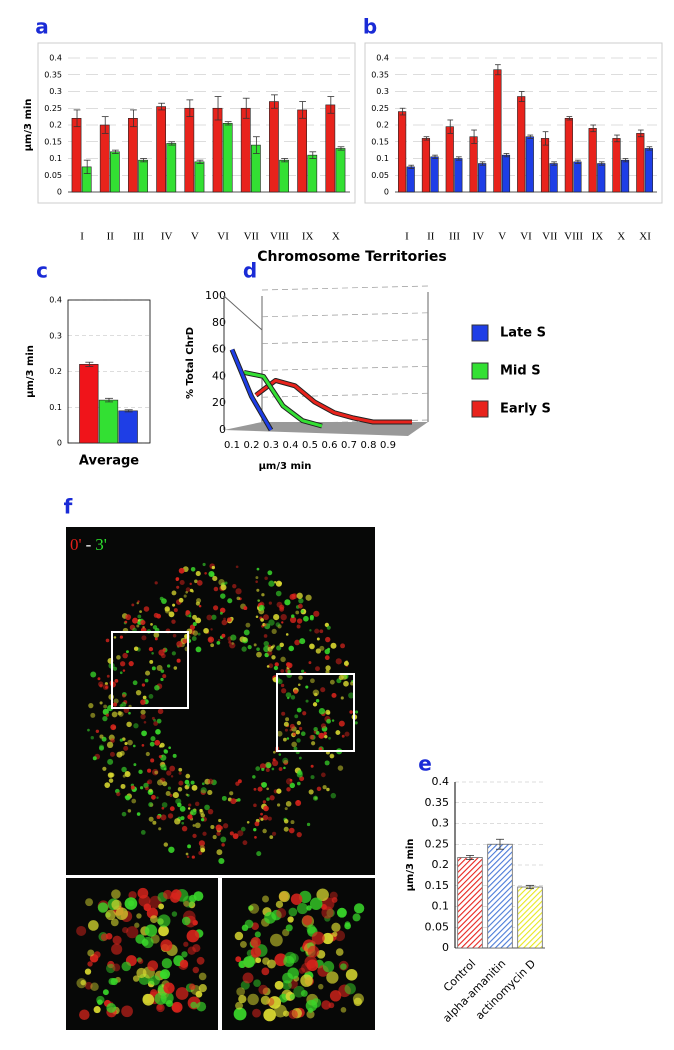 The height and width of the screenshot is (1050, 674). Describe the element at coordinates (68, 507) in the screenshot. I see `panel-letter: f` at that location.